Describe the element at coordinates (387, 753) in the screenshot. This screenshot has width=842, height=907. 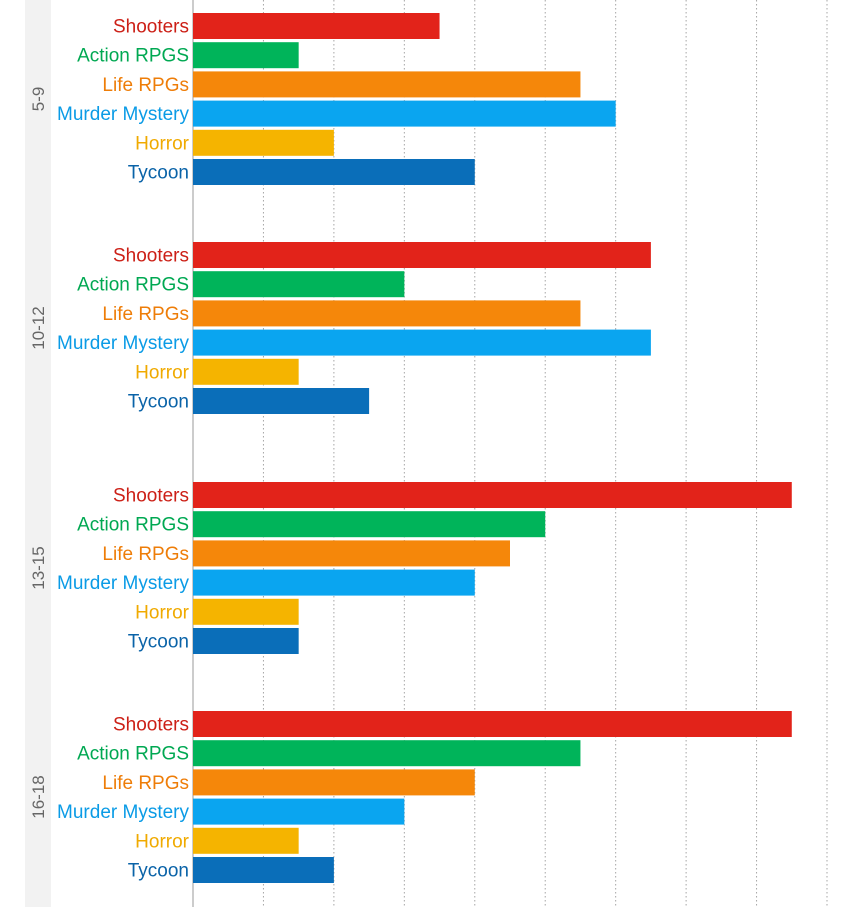
I see `bar-16-18-action-rpgs` at that location.